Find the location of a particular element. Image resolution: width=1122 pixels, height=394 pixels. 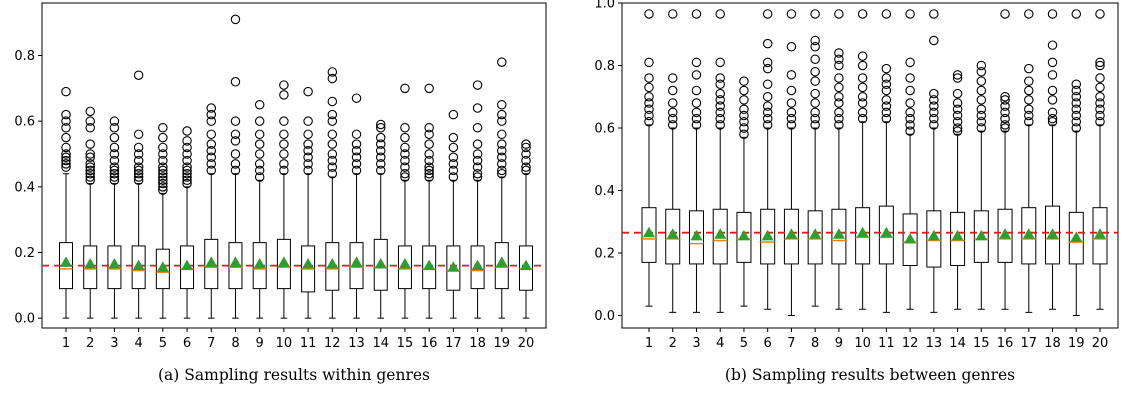

y-tick-label: 0.2 is located at coordinates (604, 254).